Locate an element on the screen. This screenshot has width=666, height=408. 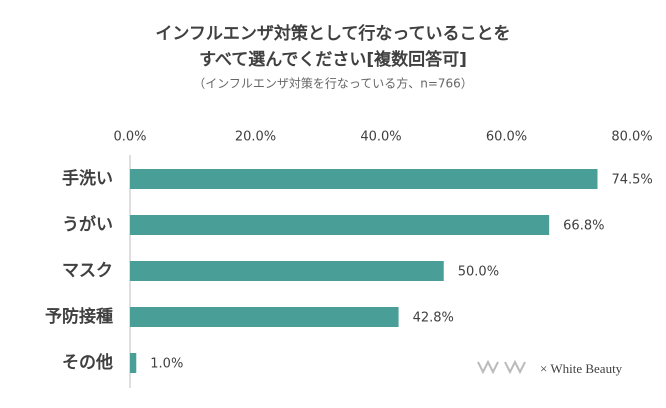
y-tick-label: その他 is located at coordinates (87, 362).